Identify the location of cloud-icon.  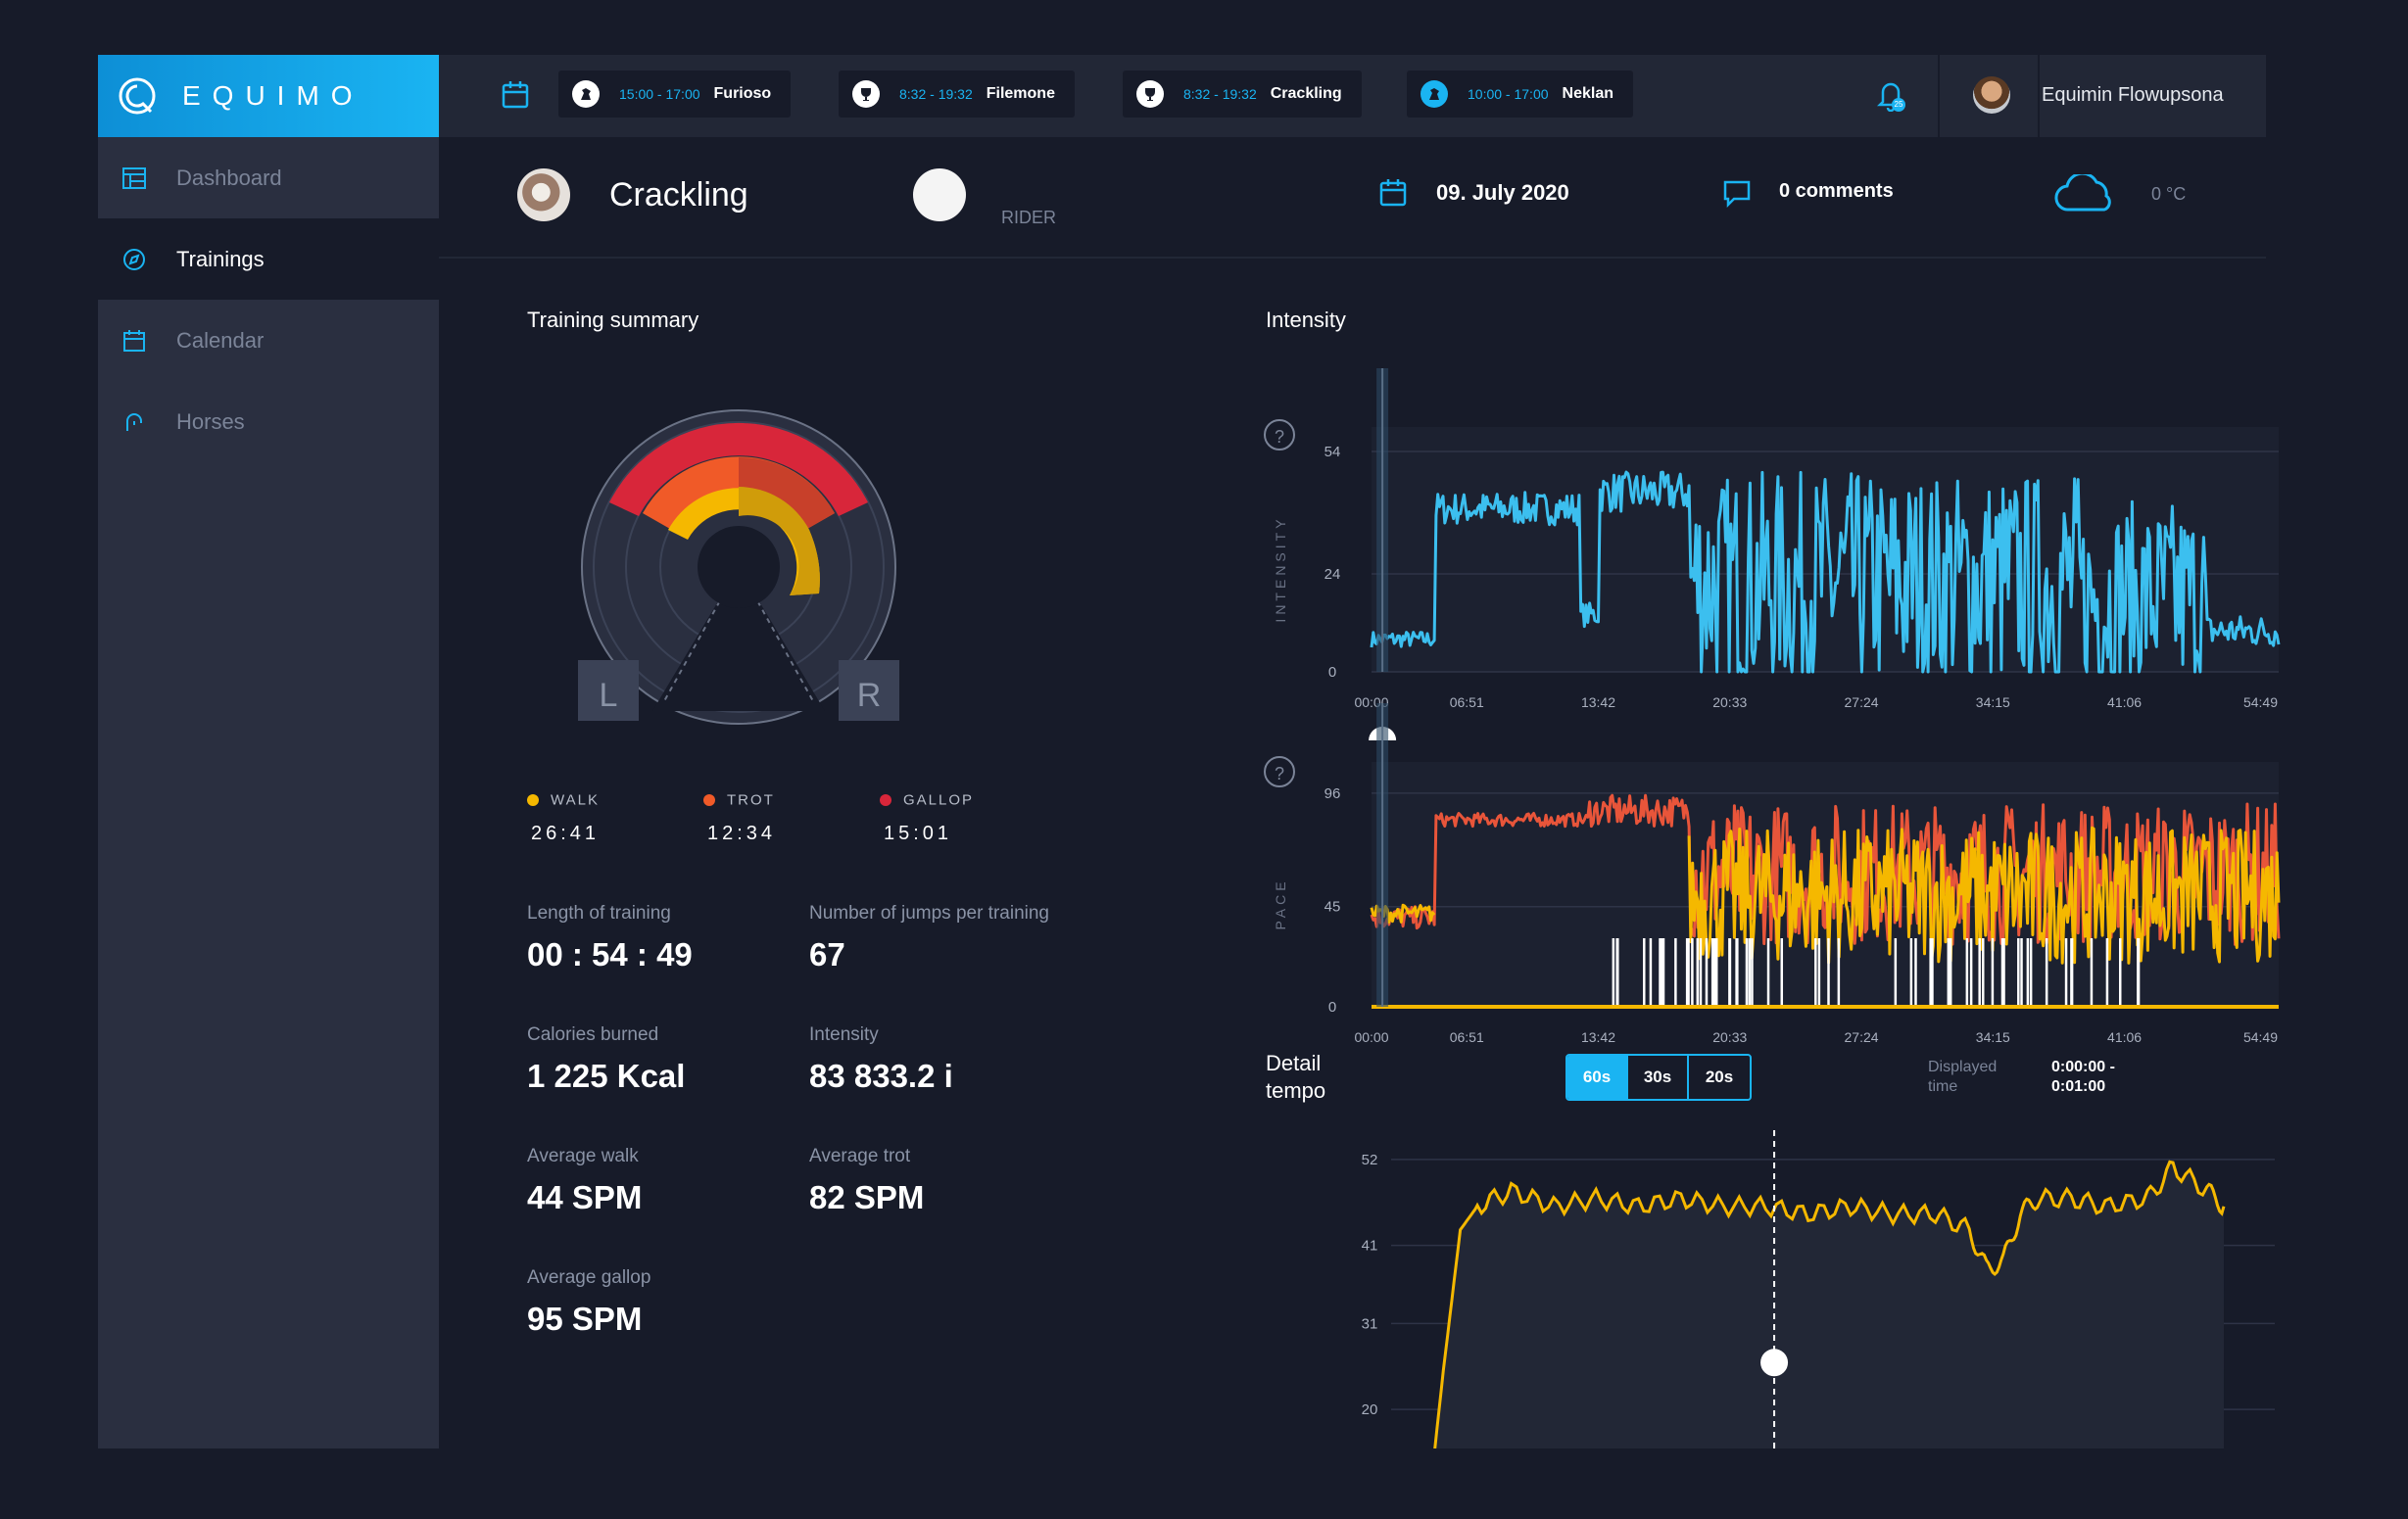
(2082, 193).